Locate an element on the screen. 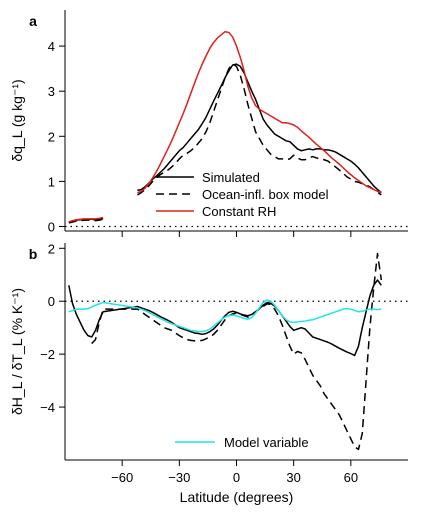 This screenshot has width=437, height=517. series-line-constant-rh is located at coordinates (86, 219).